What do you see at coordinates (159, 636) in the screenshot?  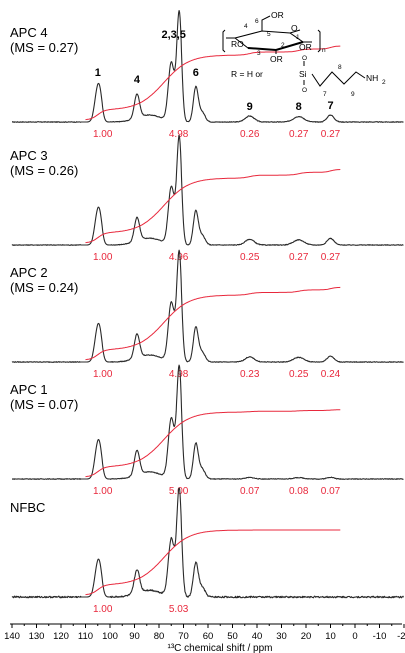 I see `x-tick-label: 80` at bounding box center [159, 636].